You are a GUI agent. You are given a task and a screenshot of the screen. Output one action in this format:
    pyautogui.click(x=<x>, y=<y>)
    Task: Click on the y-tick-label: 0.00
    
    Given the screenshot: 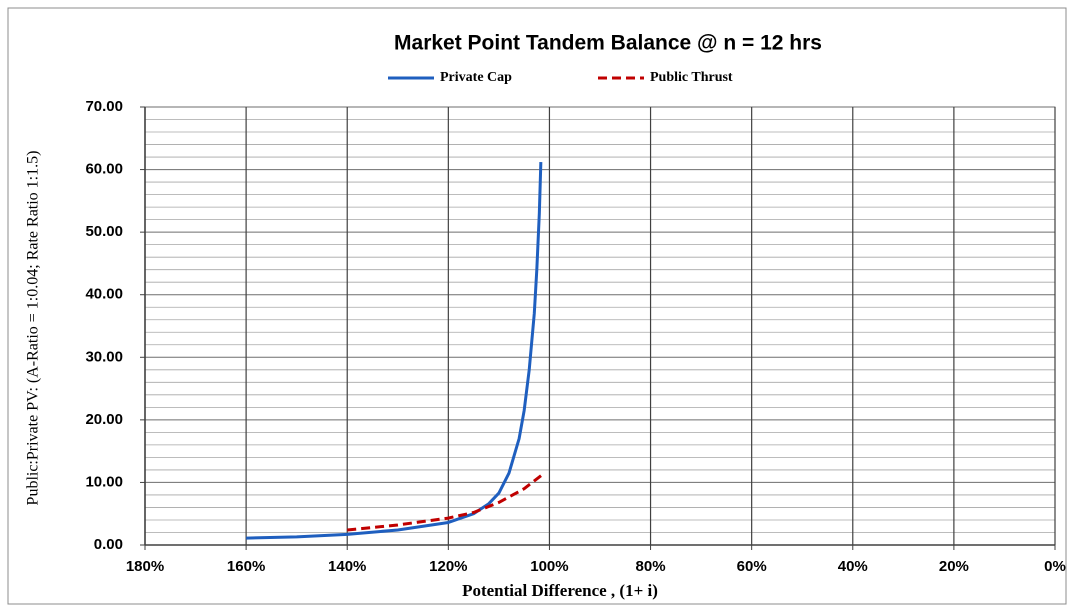 What is the action you would take?
    pyautogui.click(x=108, y=544)
    